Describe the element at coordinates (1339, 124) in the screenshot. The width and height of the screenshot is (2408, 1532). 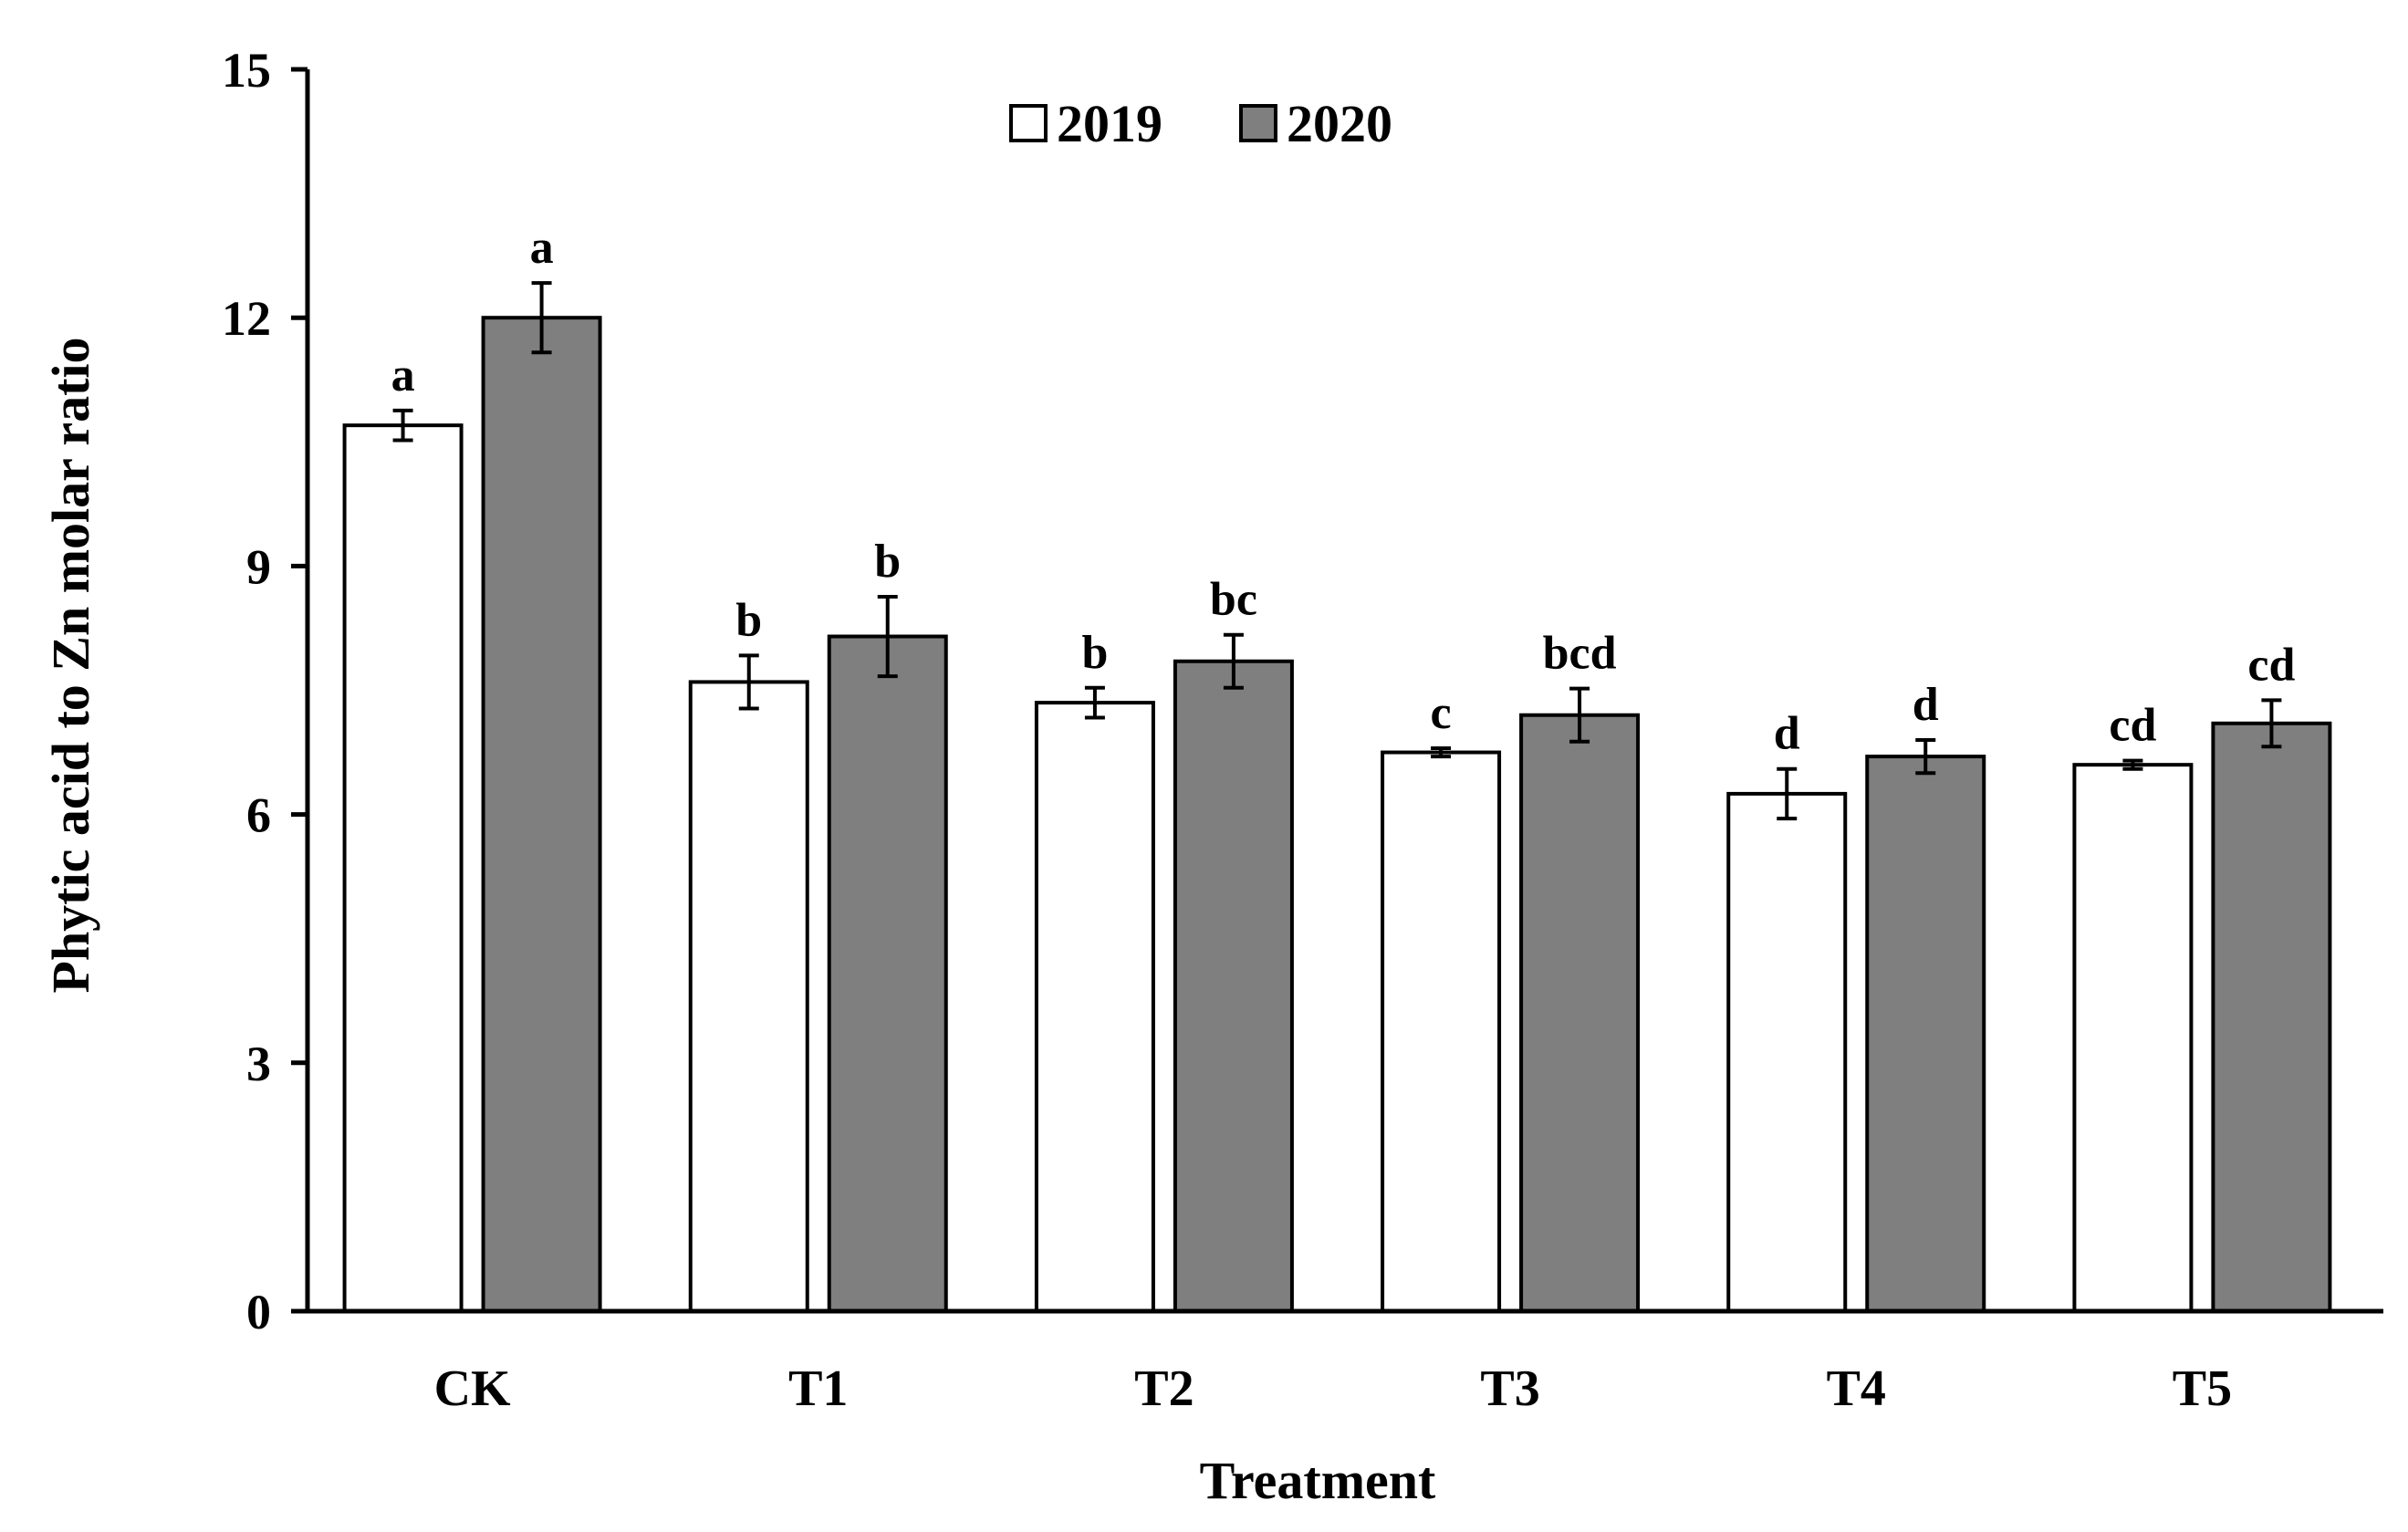
I see `legend-label-2020: 2020` at that location.